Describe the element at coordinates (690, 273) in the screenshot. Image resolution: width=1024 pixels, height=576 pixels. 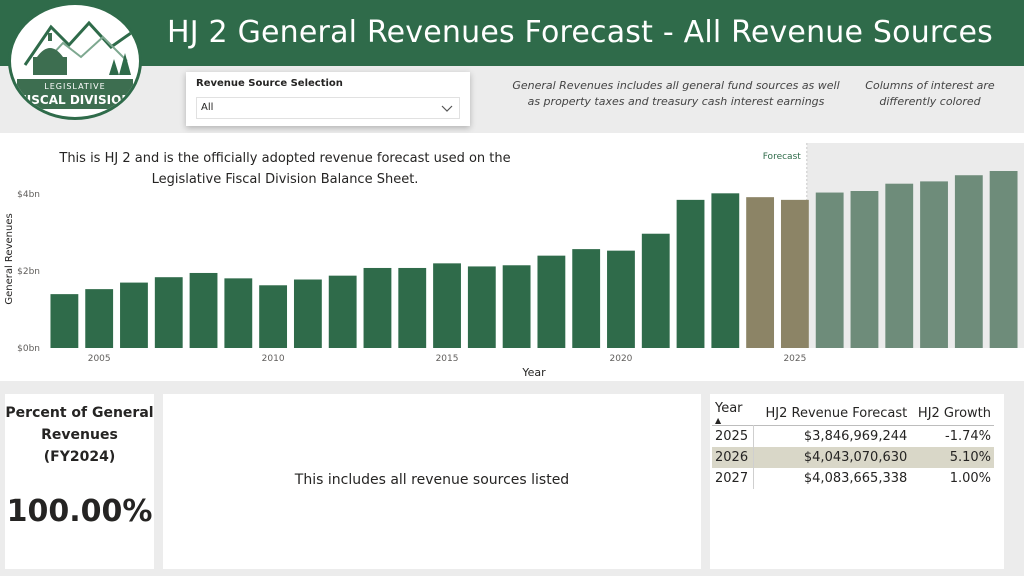
I see `bar-2022` at that location.